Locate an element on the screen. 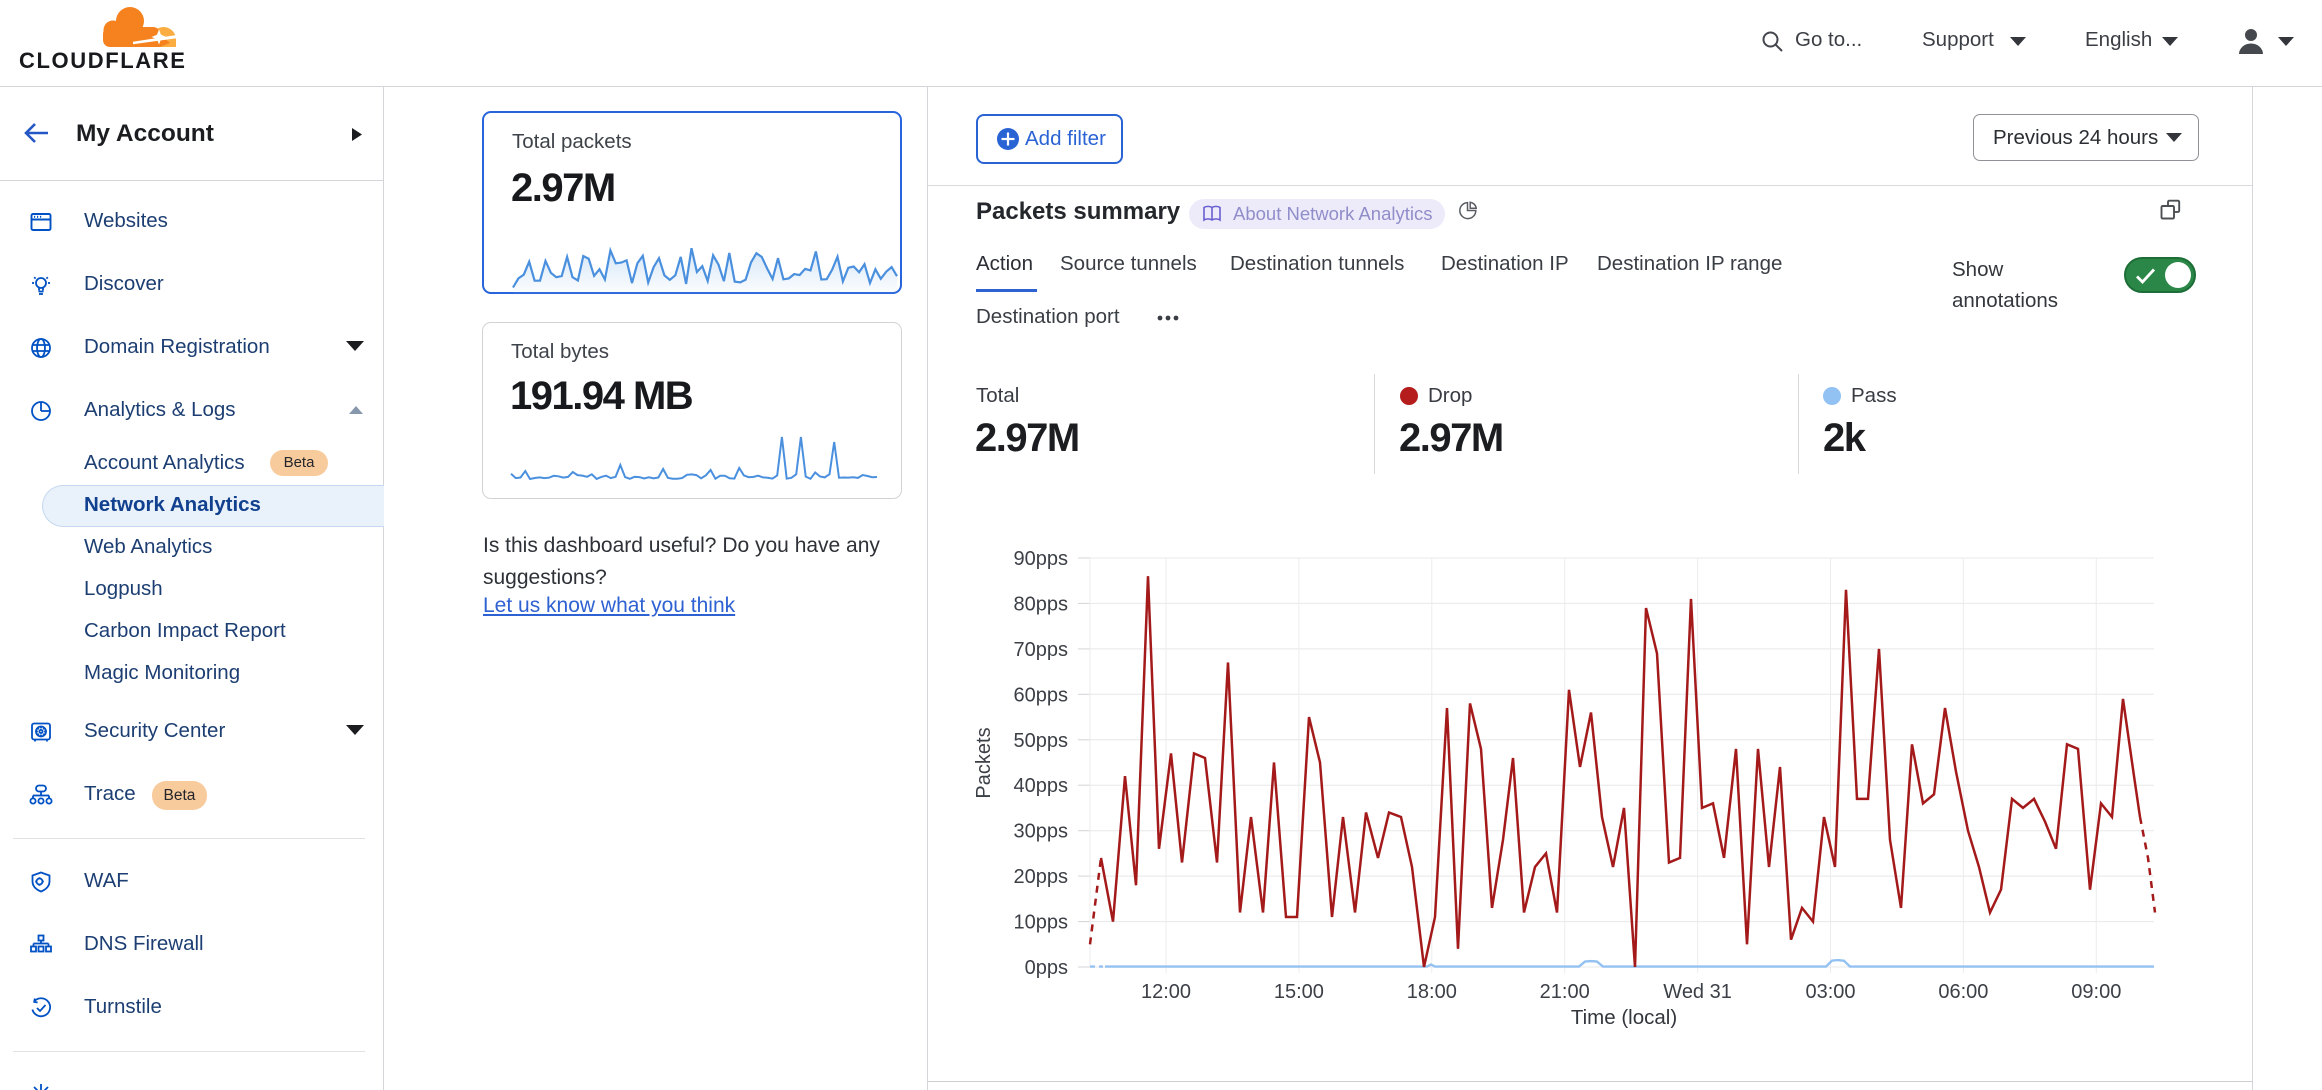  svg-text: 06:00 is located at coordinates (1963, 992).